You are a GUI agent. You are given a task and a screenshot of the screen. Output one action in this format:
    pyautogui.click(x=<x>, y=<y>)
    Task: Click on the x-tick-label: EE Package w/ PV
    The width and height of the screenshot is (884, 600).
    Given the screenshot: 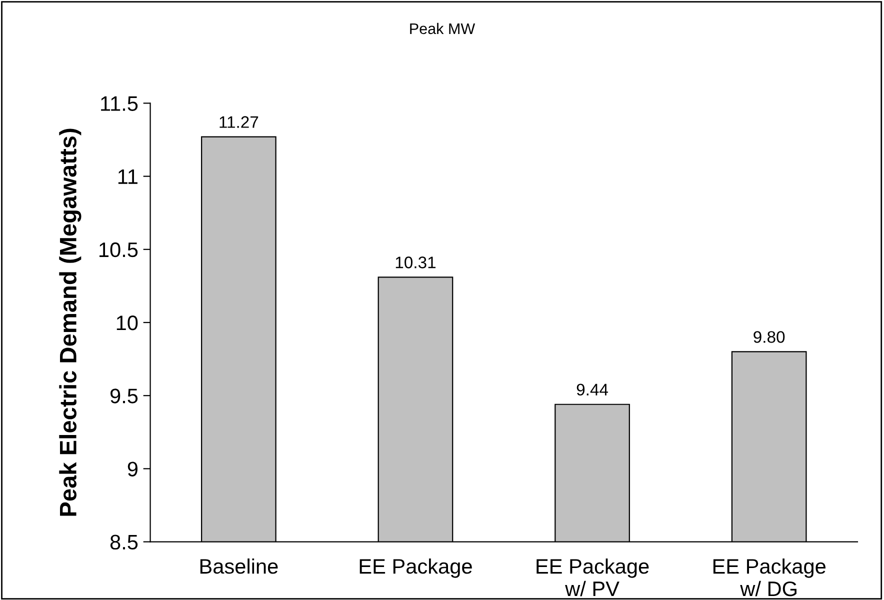 What is the action you would take?
    pyautogui.click(x=592, y=577)
    